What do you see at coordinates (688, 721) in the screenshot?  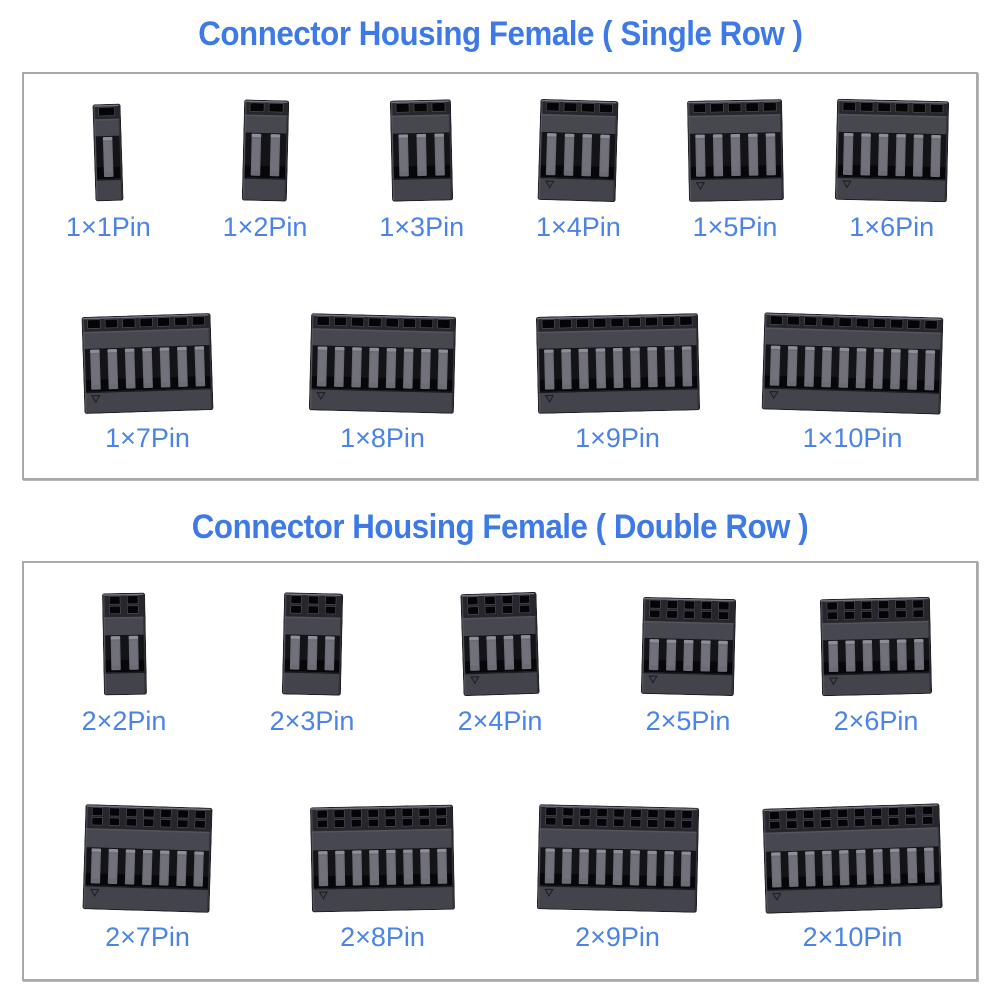 I see `connector-label: 2×5Pin` at bounding box center [688, 721].